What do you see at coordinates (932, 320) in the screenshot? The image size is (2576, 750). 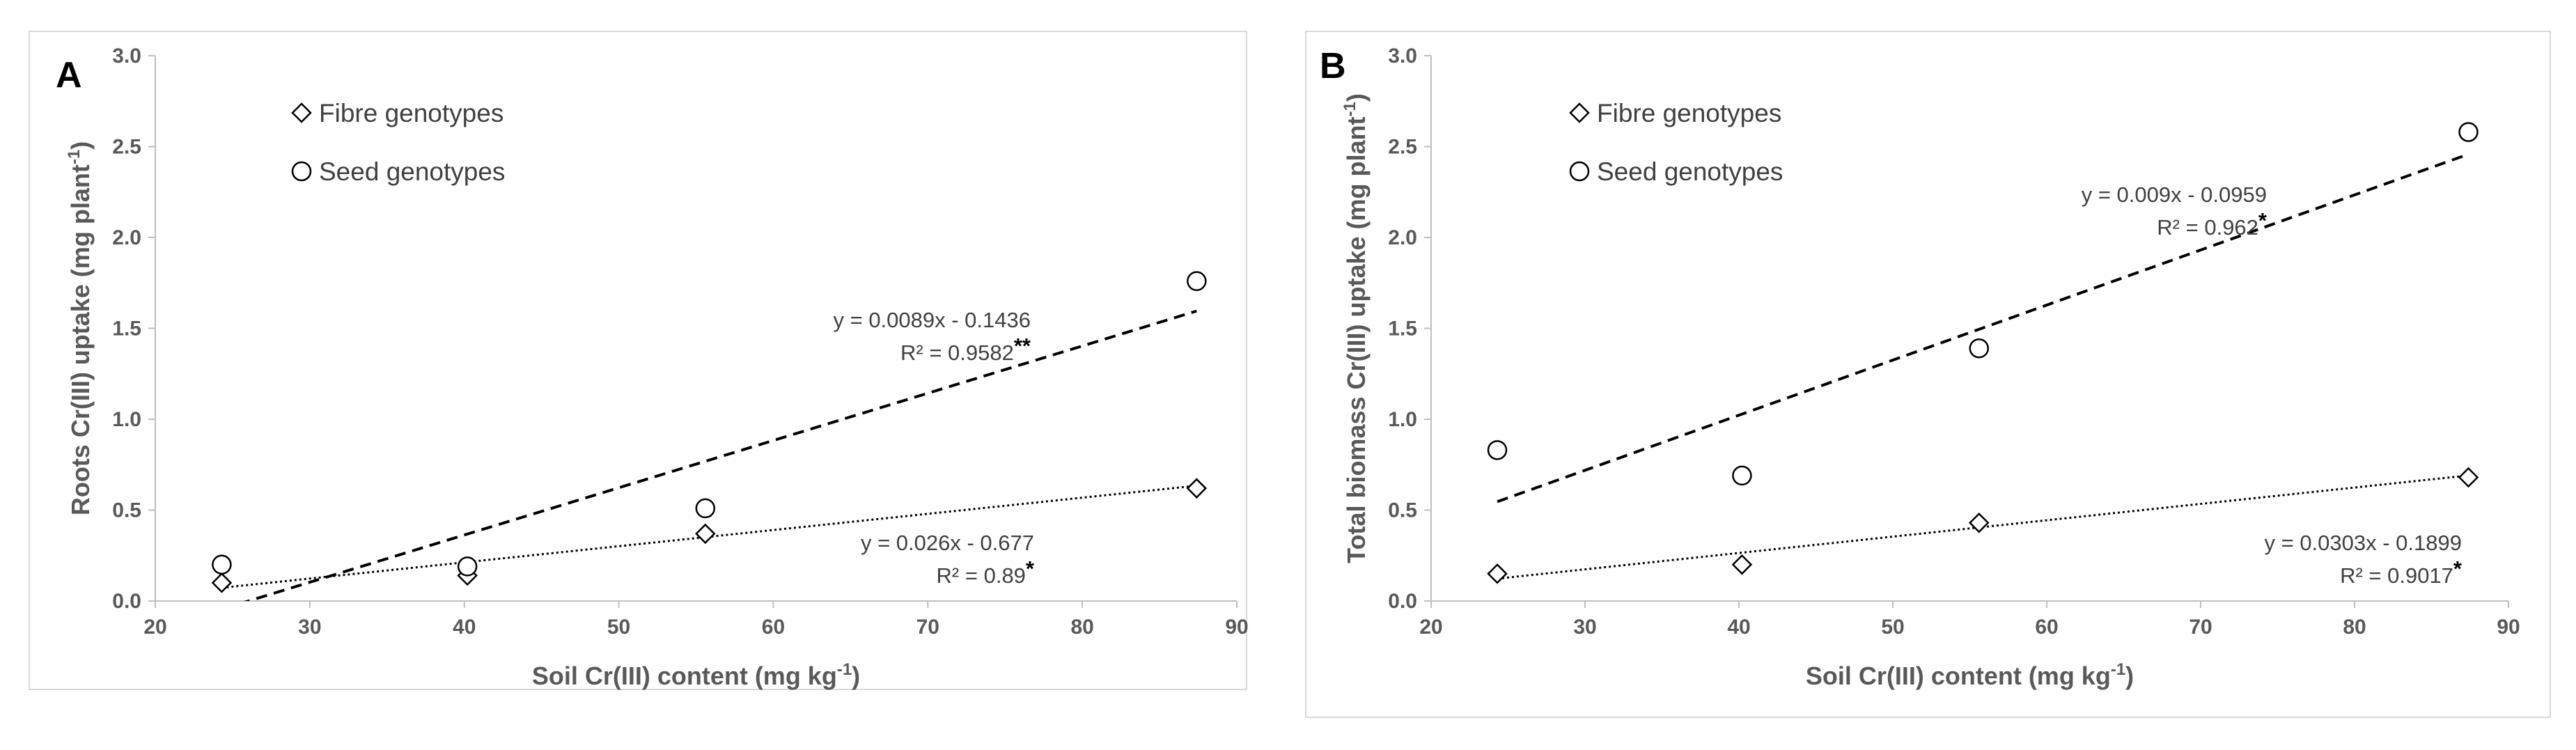 I see `trend-equation: y = 0.0089x - 0.1436` at bounding box center [932, 320].